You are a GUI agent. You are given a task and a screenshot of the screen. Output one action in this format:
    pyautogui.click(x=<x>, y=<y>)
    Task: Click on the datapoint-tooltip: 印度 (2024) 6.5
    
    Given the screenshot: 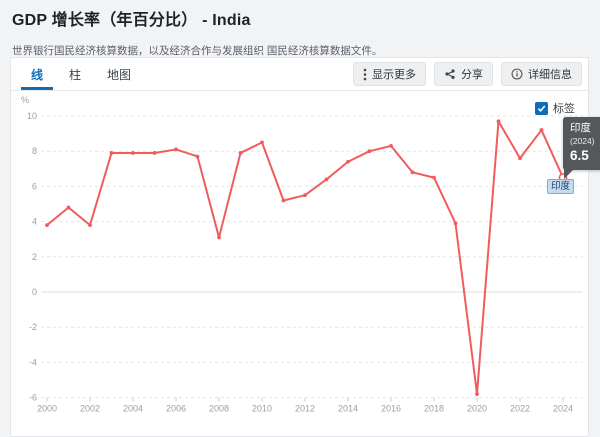 What is the action you would take?
    pyautogui.click(x=581, y=148)
    